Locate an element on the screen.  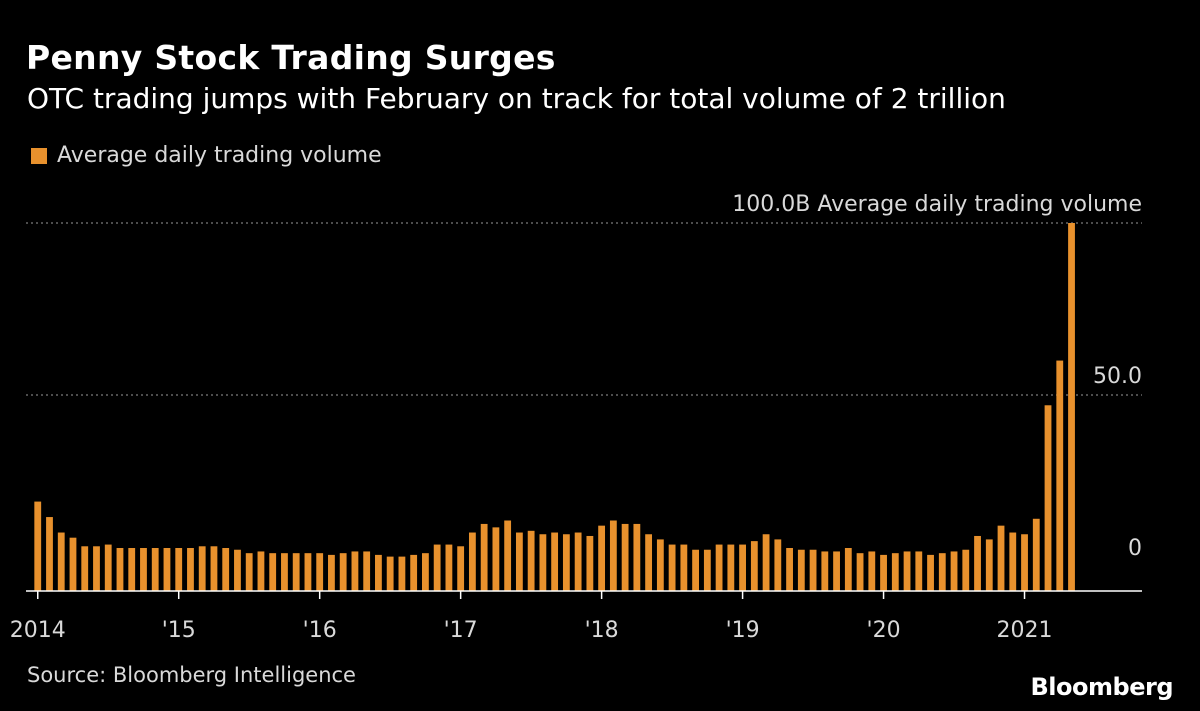
x-tick-label: '18 is located at coordinates (602, 630).